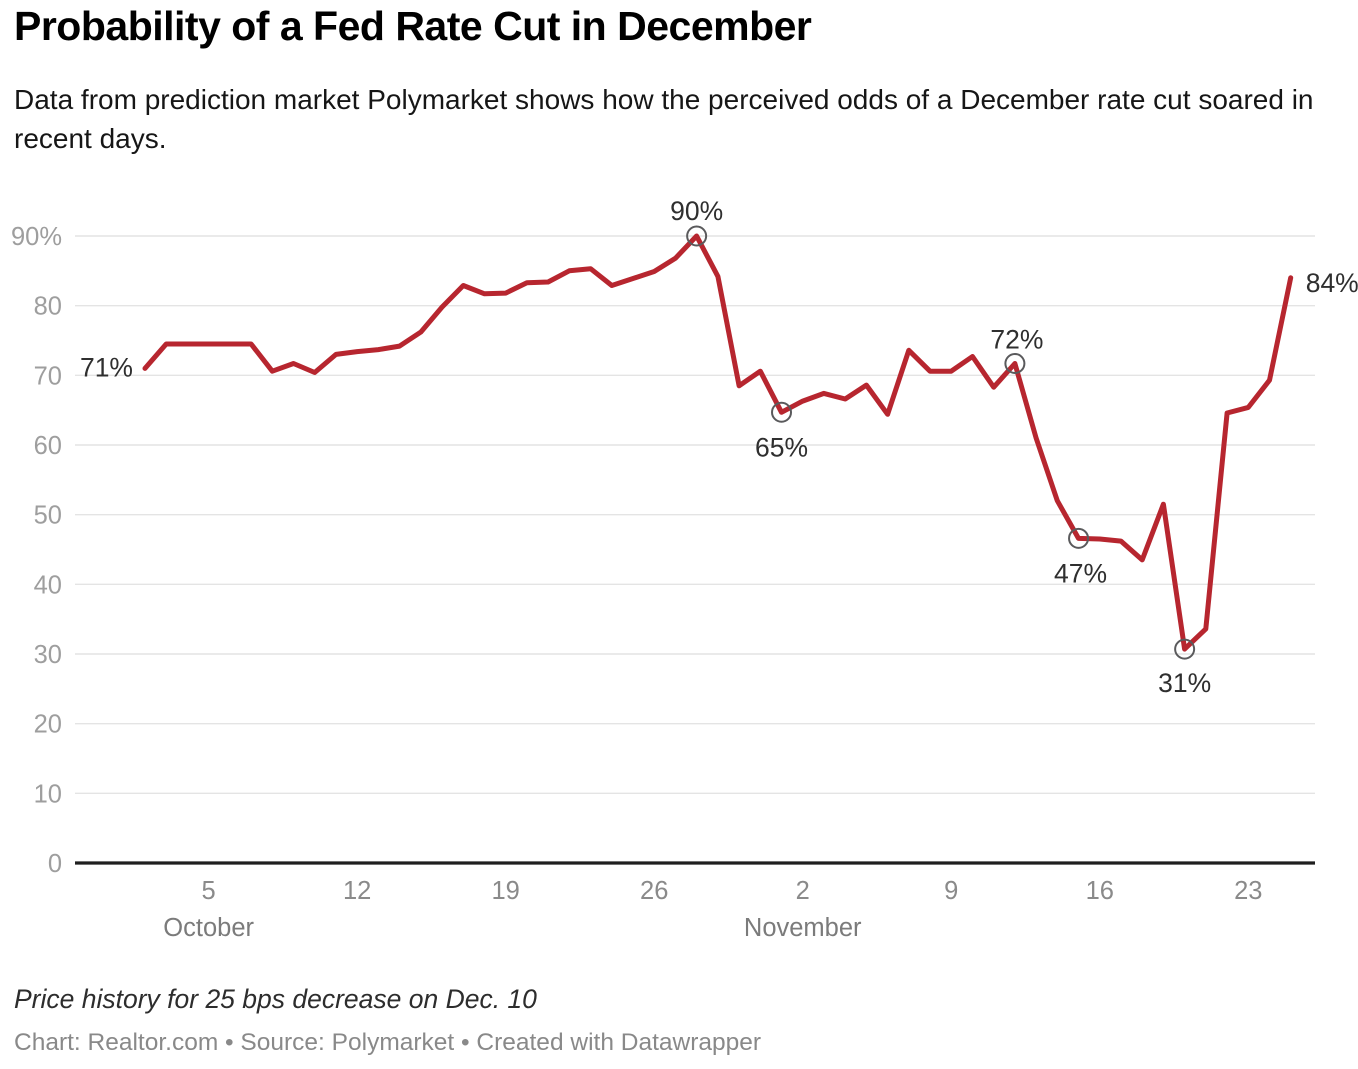  I want to click on point-annotation: 65%, so click(781, 447).